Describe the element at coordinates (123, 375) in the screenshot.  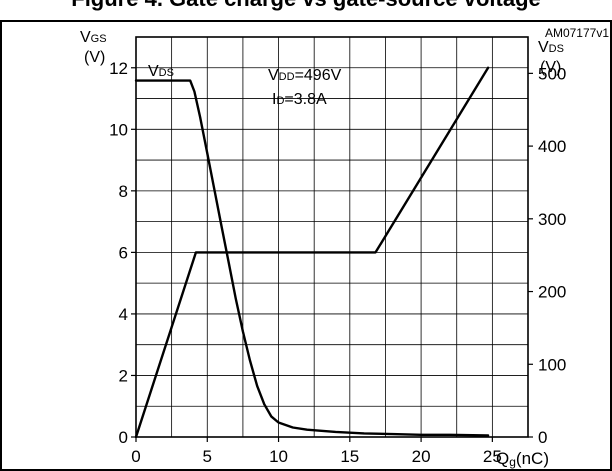
I see `left-y-tick-label: 2` at that location.